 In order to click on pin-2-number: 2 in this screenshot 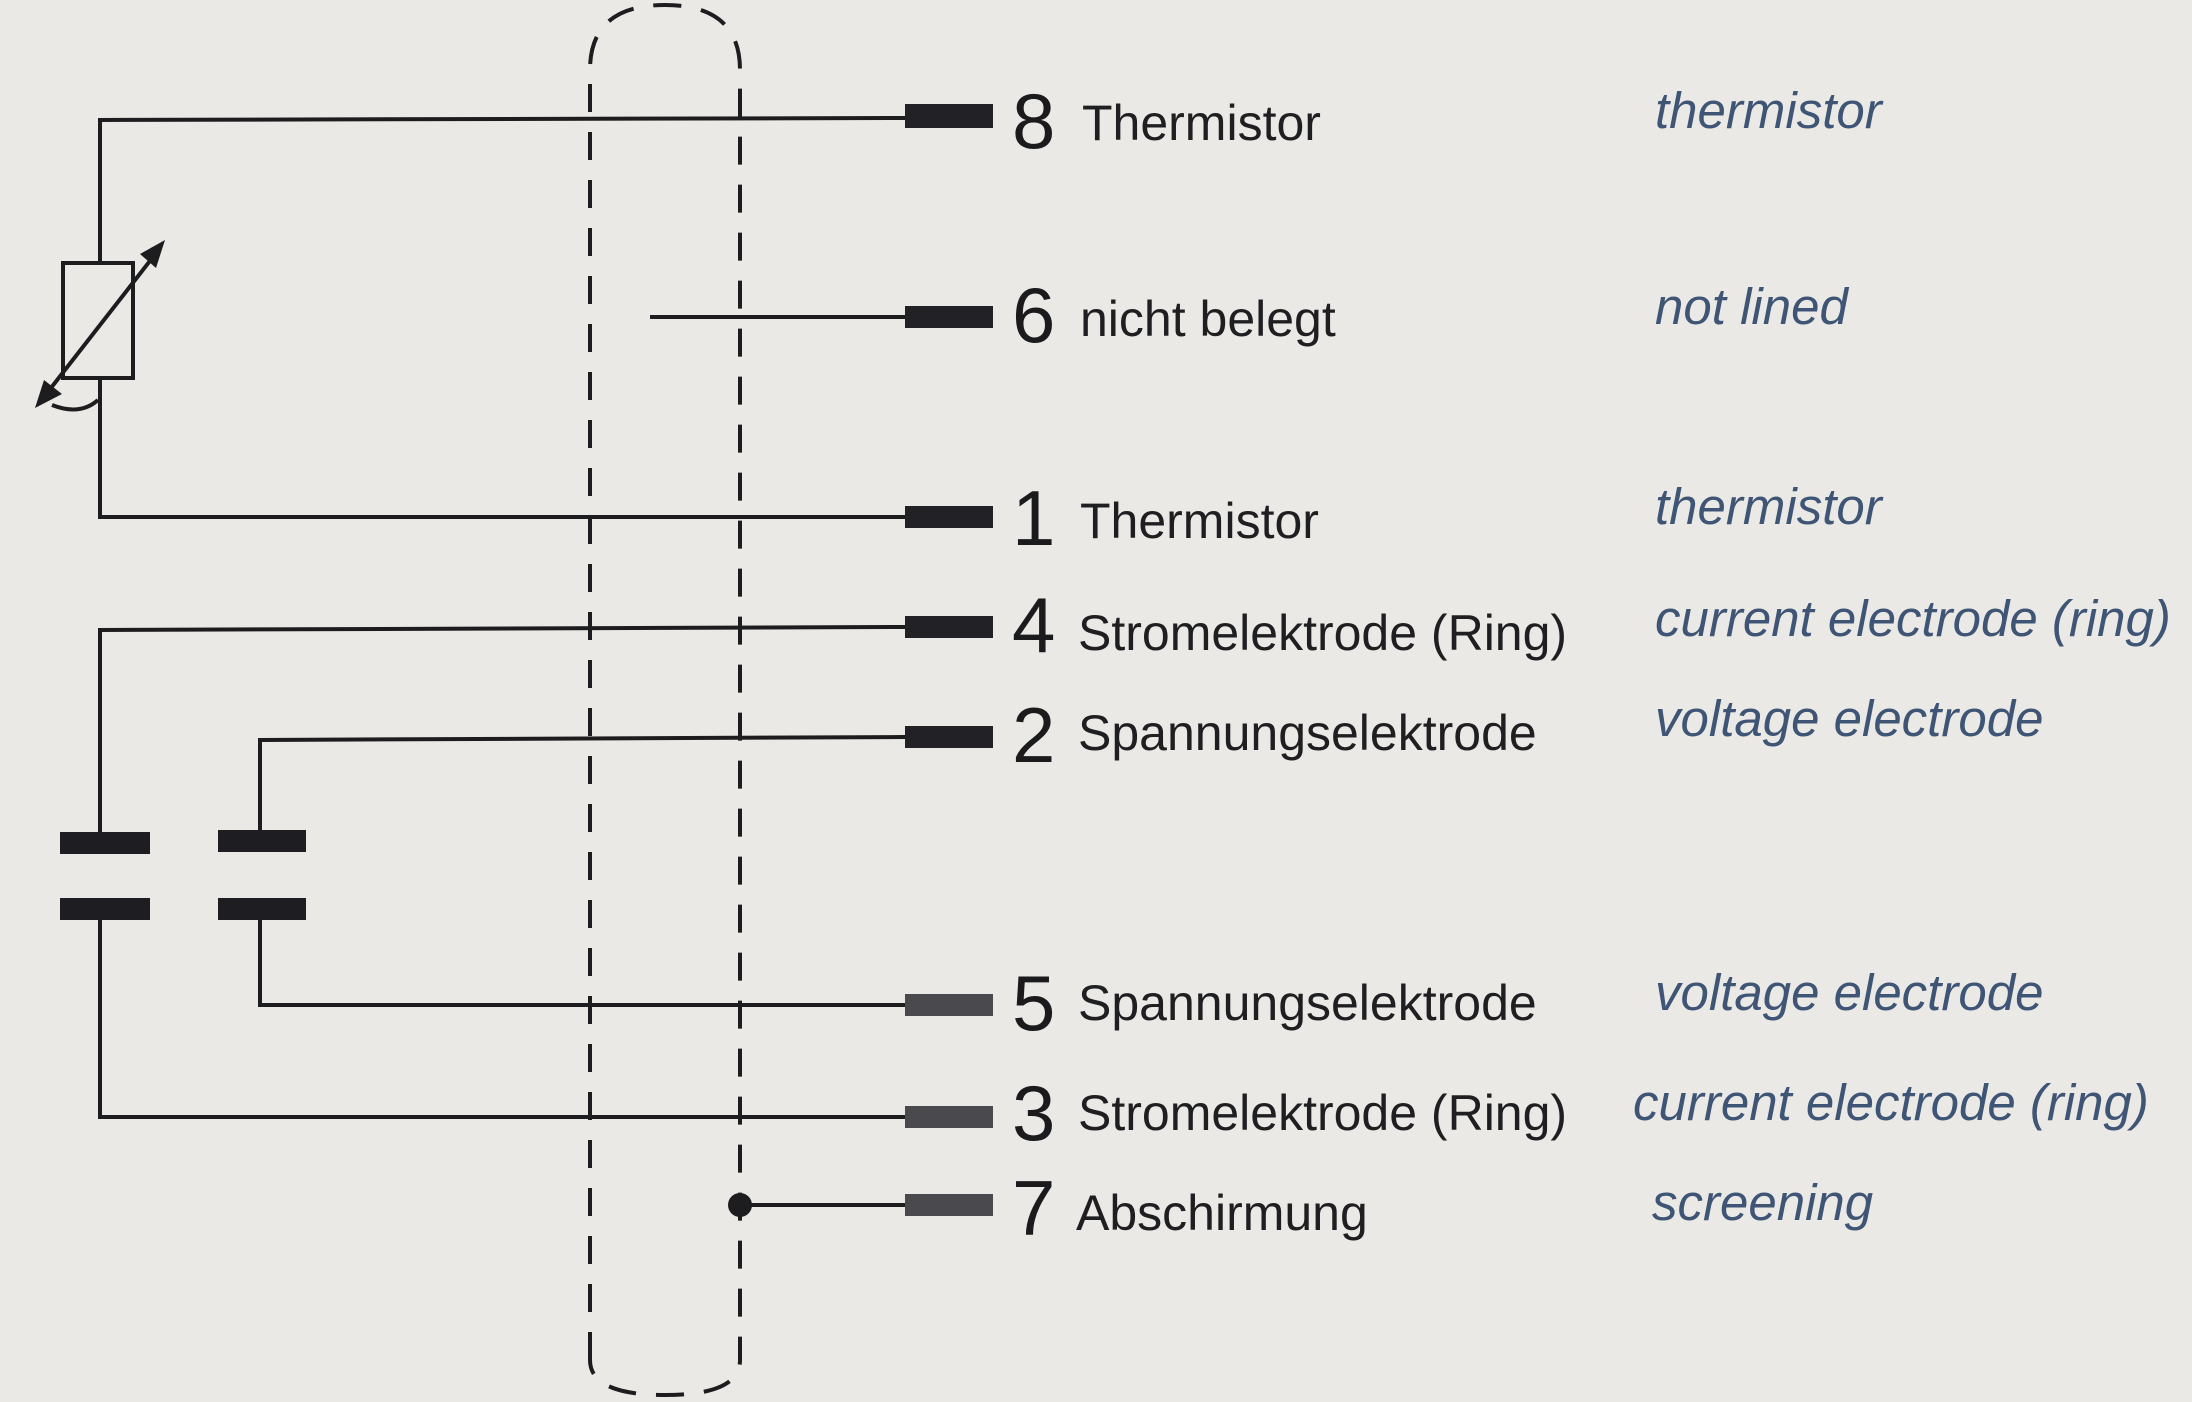, I will do `click(1033, 735)`.